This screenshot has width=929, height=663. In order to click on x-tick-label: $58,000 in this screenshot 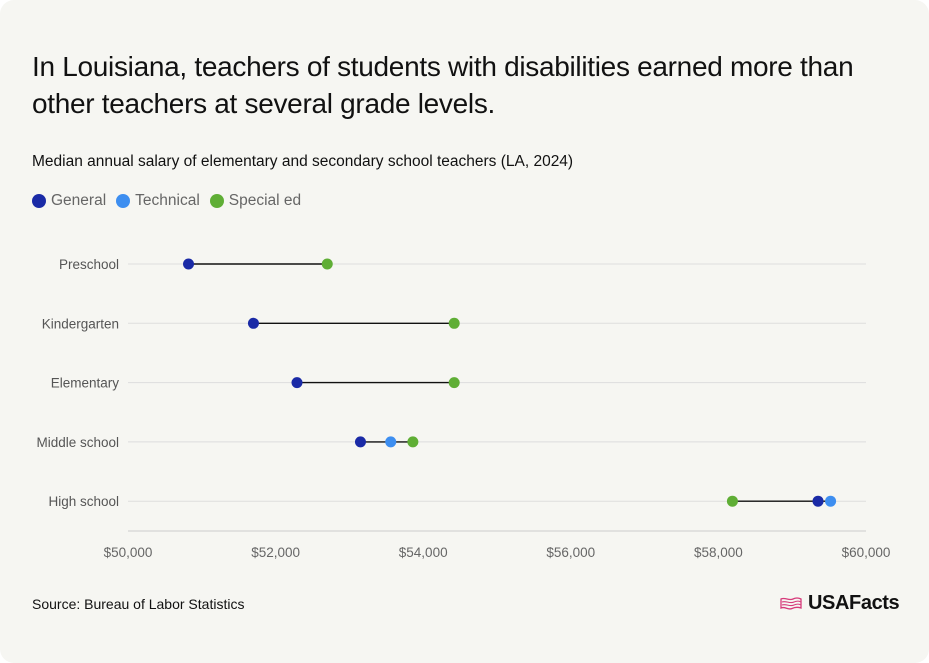, I will do `click(718, 552)`.